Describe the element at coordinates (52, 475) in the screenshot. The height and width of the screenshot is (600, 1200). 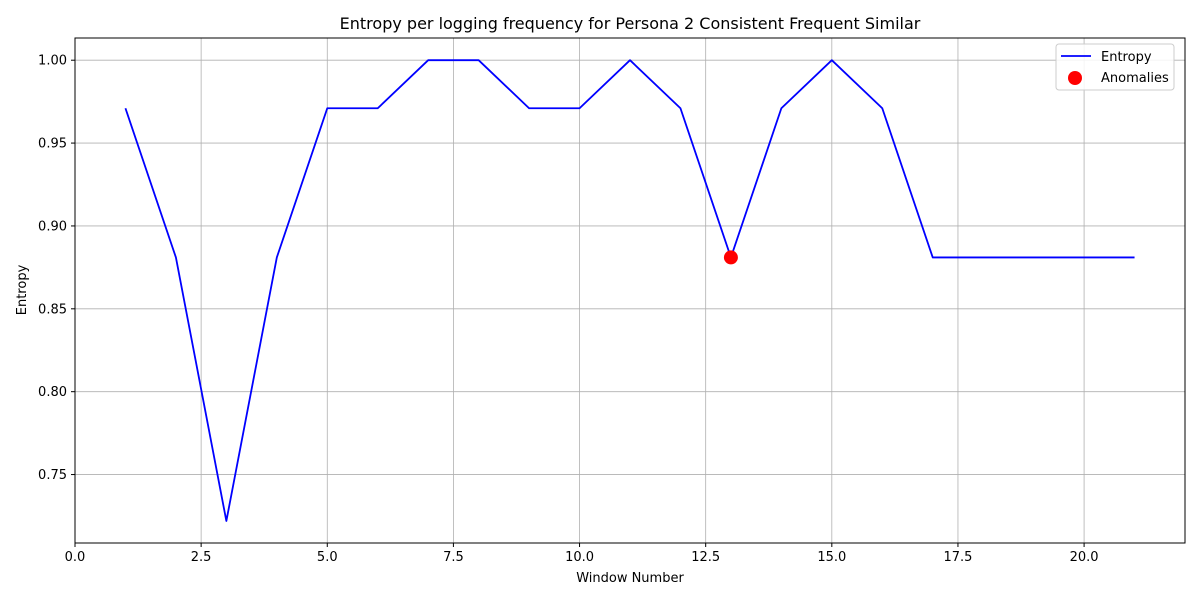
I see `y-tick-label: 0.75` at that location.